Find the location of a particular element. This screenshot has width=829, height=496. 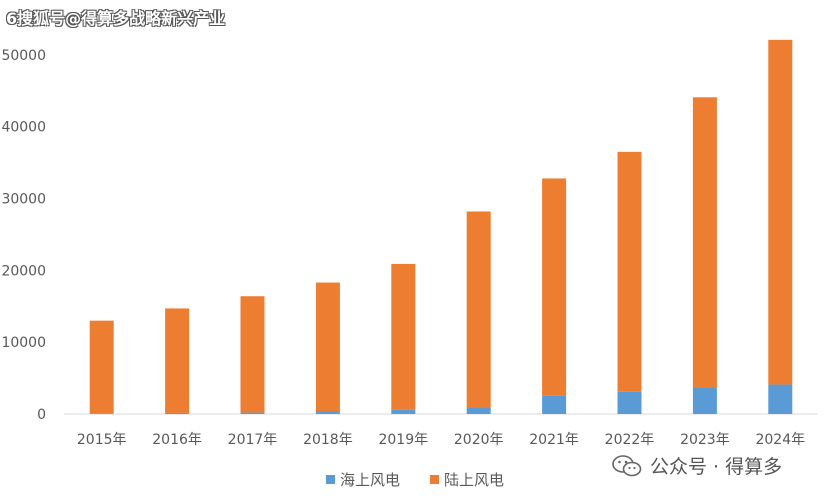

wechat-account-badge: 公众号 · 得算多 is located at coordinates (697, 465).